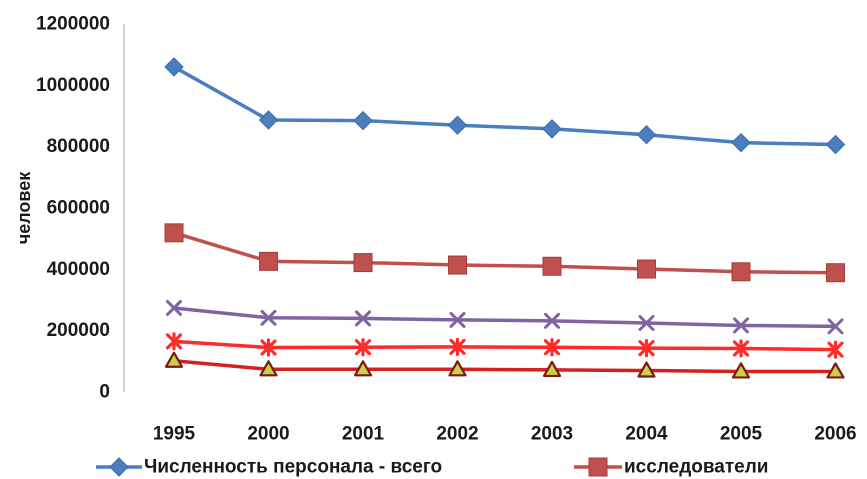 Image resolution: width=867 pixels, height=479 pixels. I want to click on x-tick-label: 2005, so click(741, 434).